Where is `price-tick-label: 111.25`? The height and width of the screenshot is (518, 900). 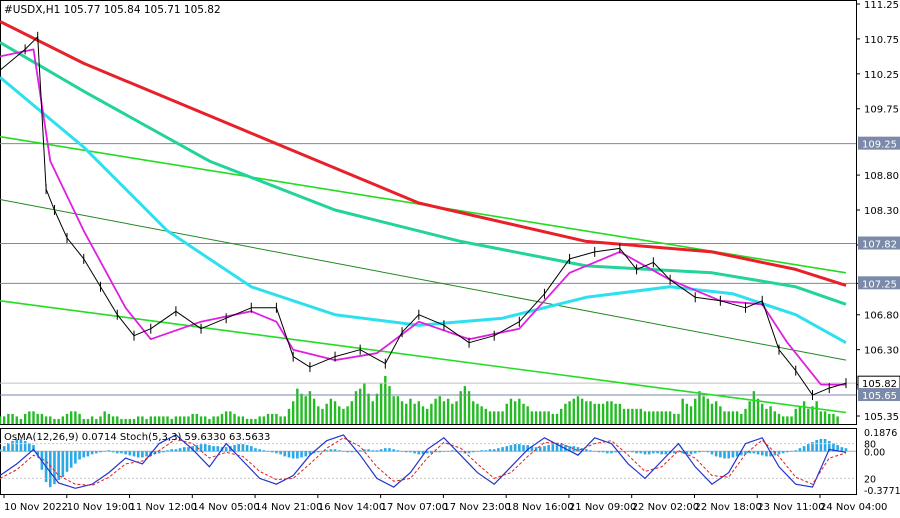 price-tick-label: 111.25 is located at coordinates (881, 5).